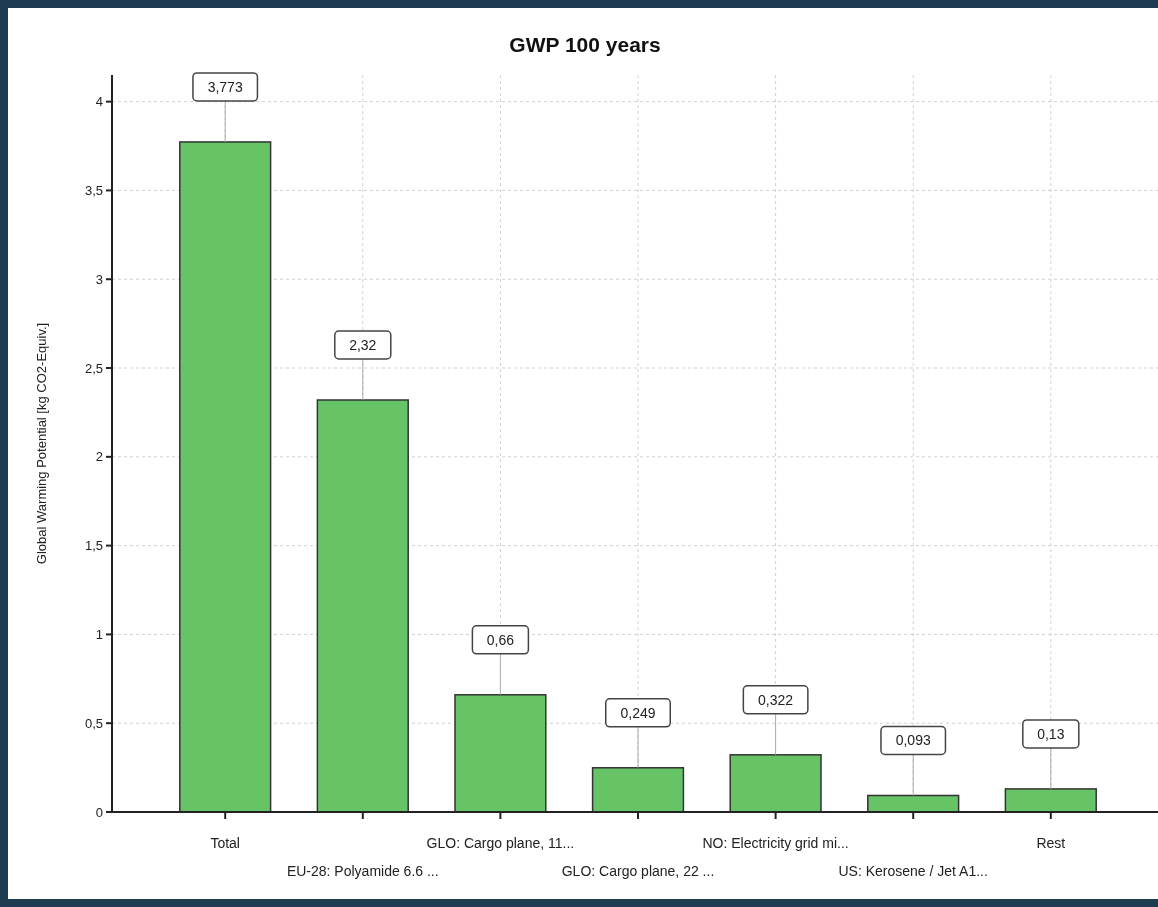  Describe the element at coordinates (99, 279) in the screenshot. I see `y-tick-label: 3` at that location.